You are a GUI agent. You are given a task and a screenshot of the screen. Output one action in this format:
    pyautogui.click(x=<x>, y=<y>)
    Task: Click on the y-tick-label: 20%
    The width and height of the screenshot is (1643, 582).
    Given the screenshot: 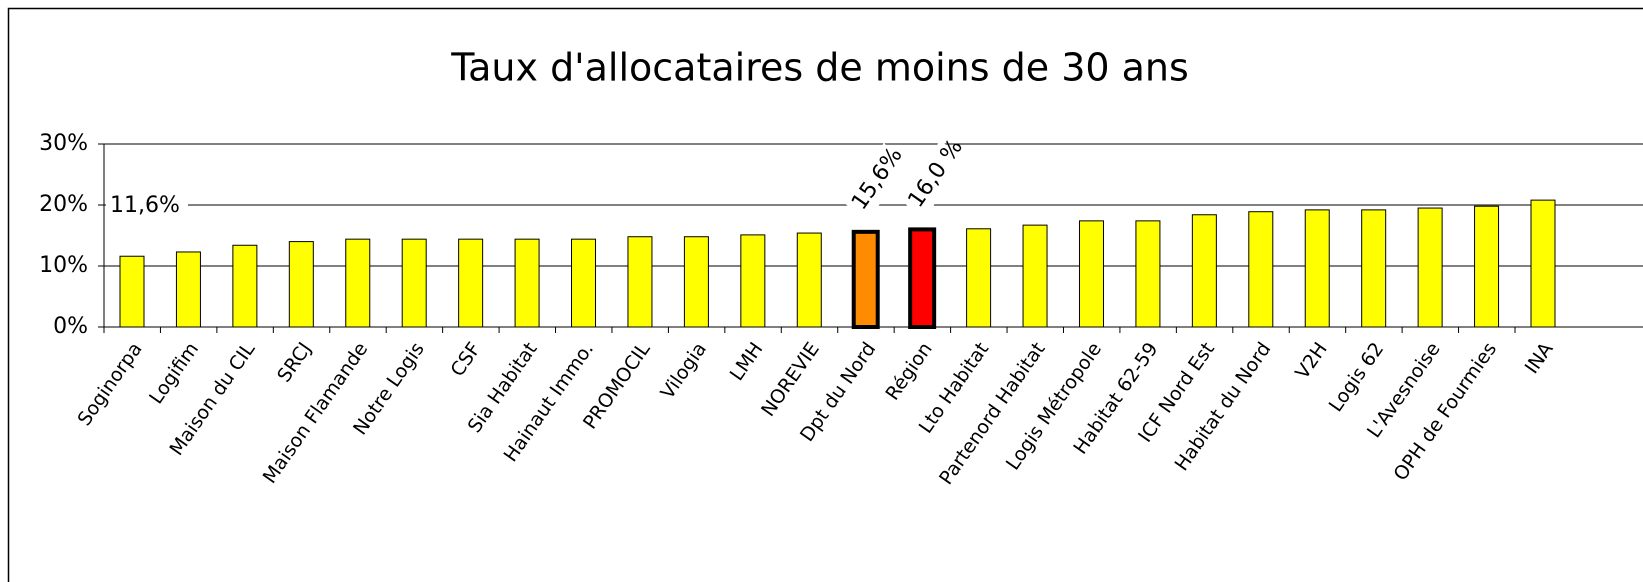 What is the action you would take?
    pyautogui.click(x=63, y=204)
    